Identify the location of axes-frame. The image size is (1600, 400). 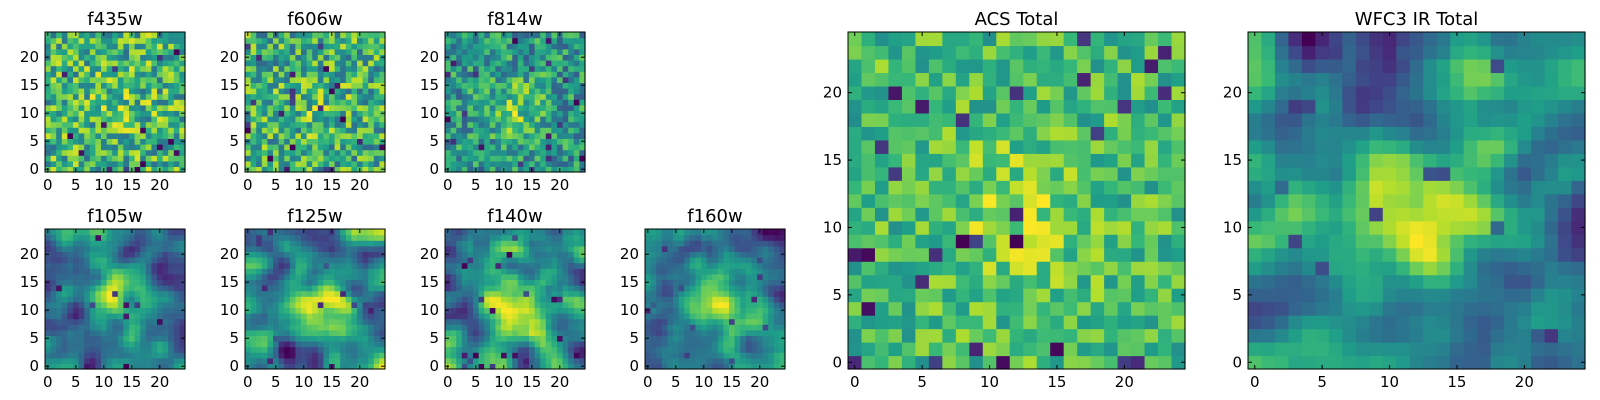
(515, 299).